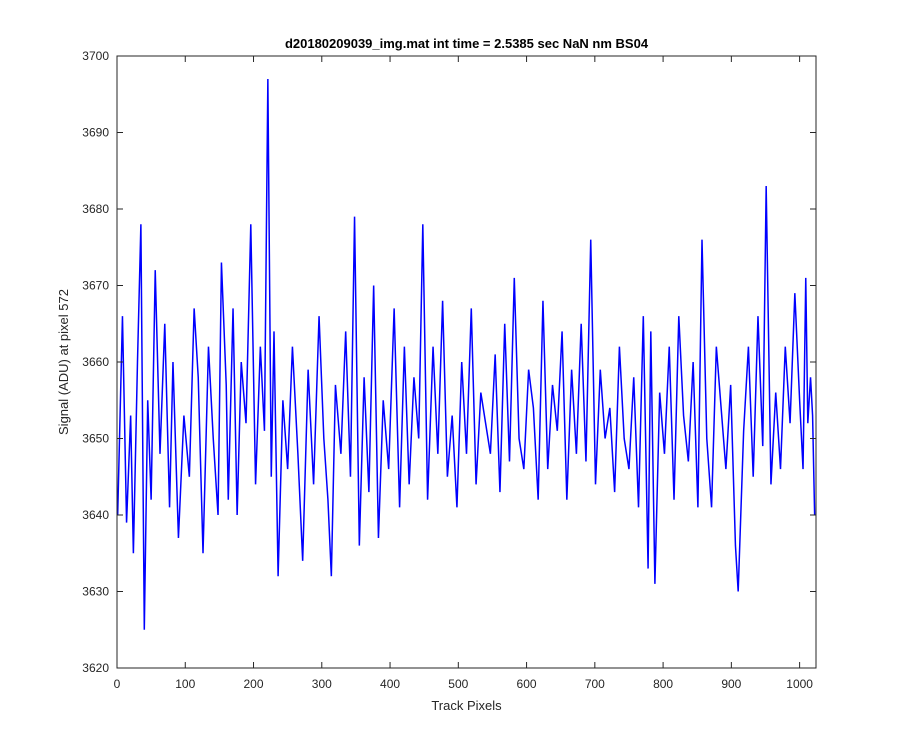 This screenshot has height=755, width=900. Describe the element at coordinates (663, 684) in the screenshot. I see `x-tick-label: 800` at that location.